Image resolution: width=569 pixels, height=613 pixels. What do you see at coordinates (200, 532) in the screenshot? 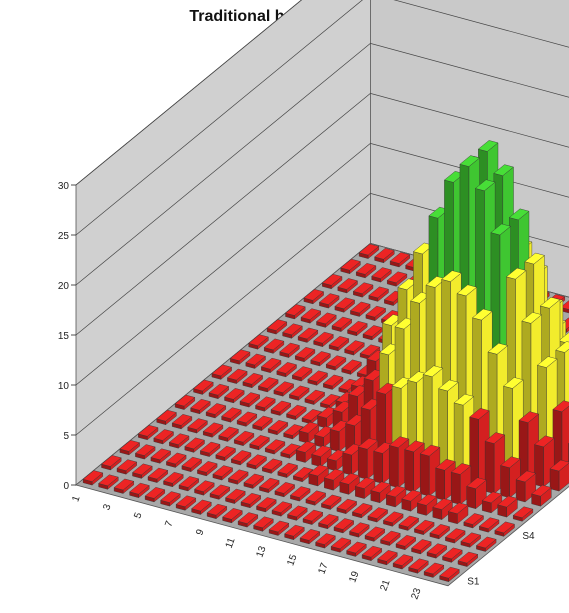
I see `x-tick-label: 9` at bounding box center [200, 532].